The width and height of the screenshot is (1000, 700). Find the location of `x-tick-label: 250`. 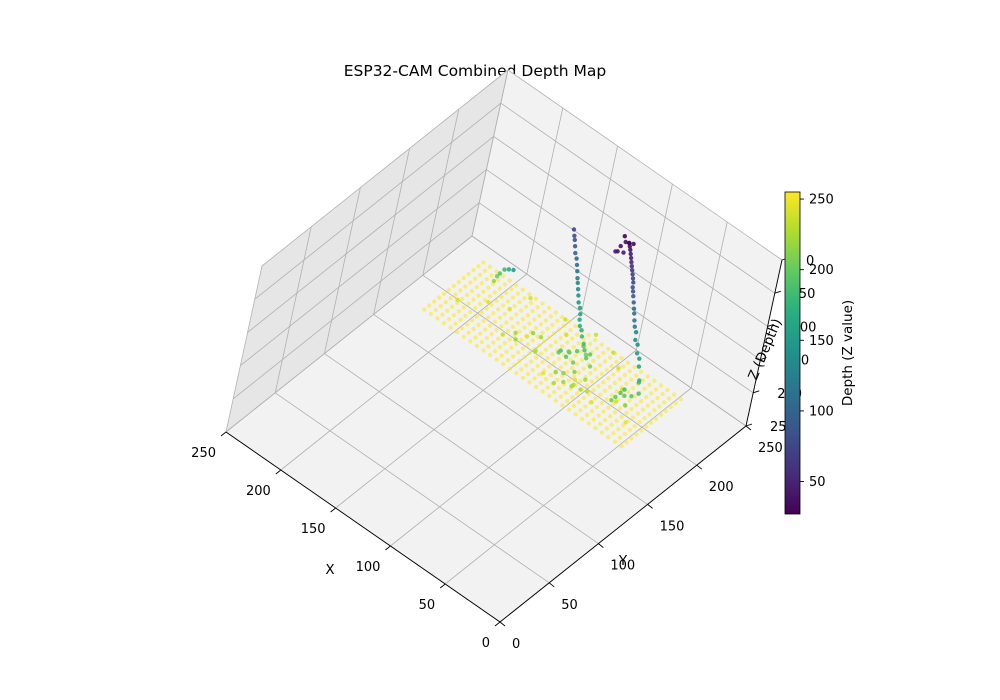

x-tick-label: 250 is located at coordinates (203, 453).